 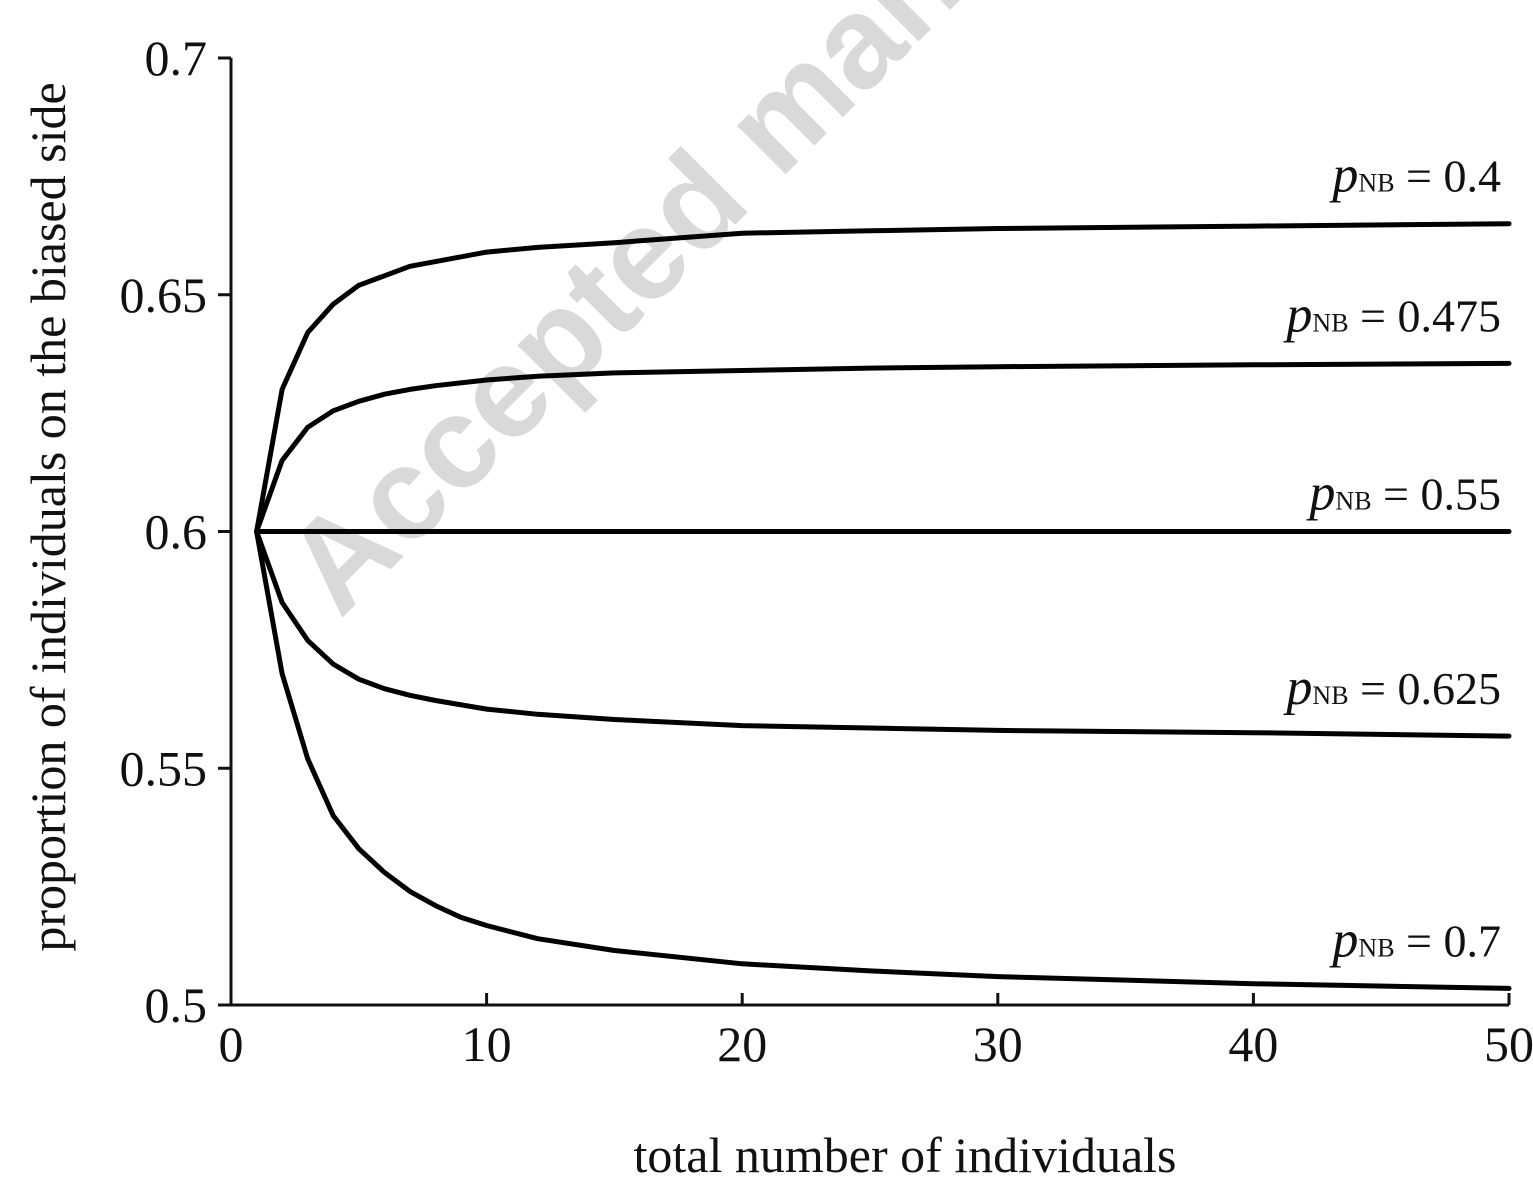 What do you see at coordinates (164, 768) in the screenshot?
I see `y-tick-label: 0.55` at bounding box center [164, 768].